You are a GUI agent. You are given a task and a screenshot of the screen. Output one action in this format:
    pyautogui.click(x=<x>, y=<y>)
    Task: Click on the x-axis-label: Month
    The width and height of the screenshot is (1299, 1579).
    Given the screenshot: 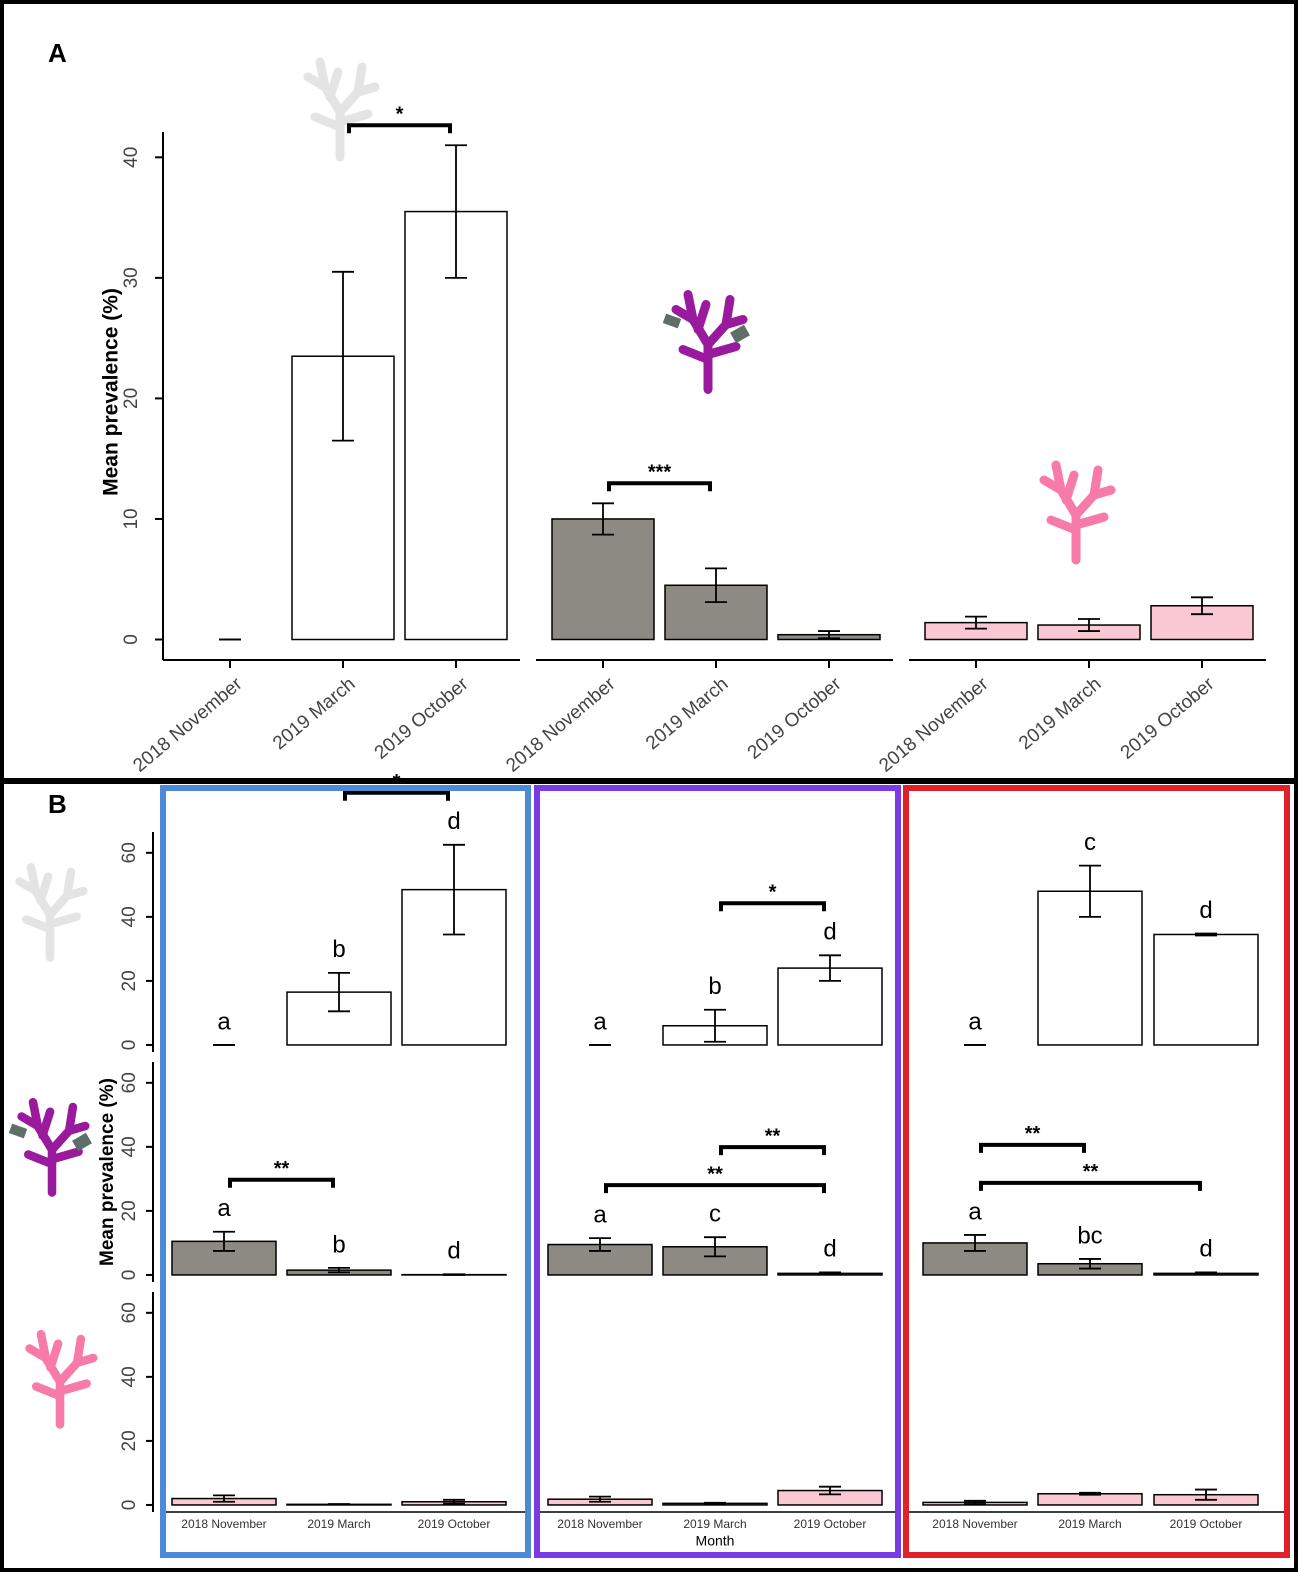 What is the action you would take?
    pyautogui.click(x=715, y=1541)
    